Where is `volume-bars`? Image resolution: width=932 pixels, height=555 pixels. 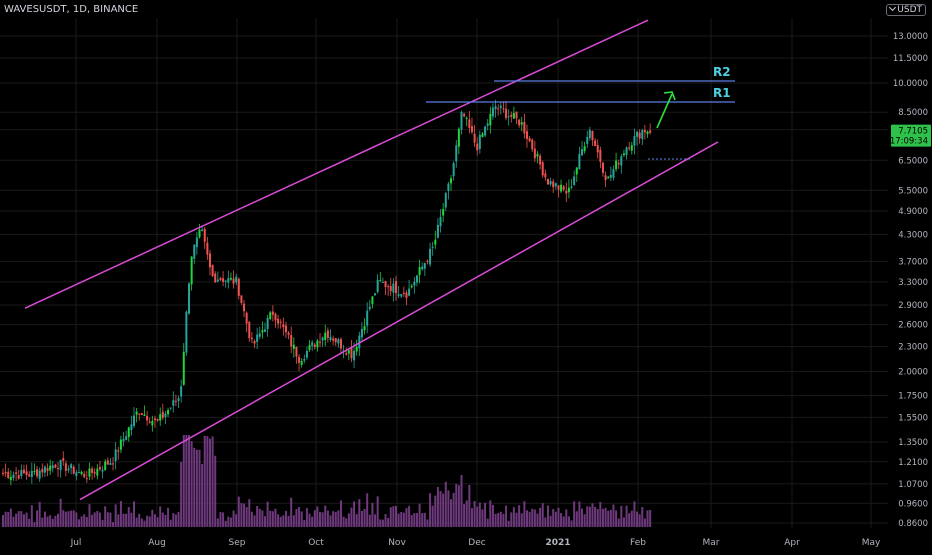 volume-bars is located at coordinates (327, 481).